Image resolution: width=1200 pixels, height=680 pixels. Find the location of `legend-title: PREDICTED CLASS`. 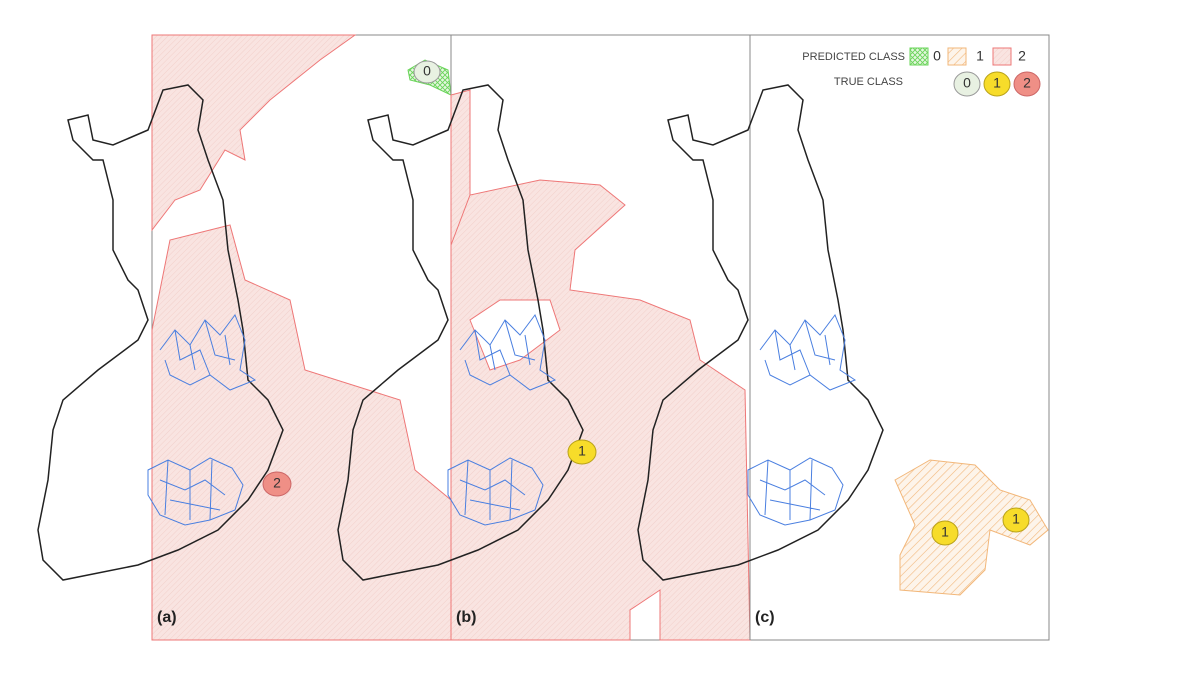

legend-title: PREDICTED CLASS is located at coordinates (853, 57).